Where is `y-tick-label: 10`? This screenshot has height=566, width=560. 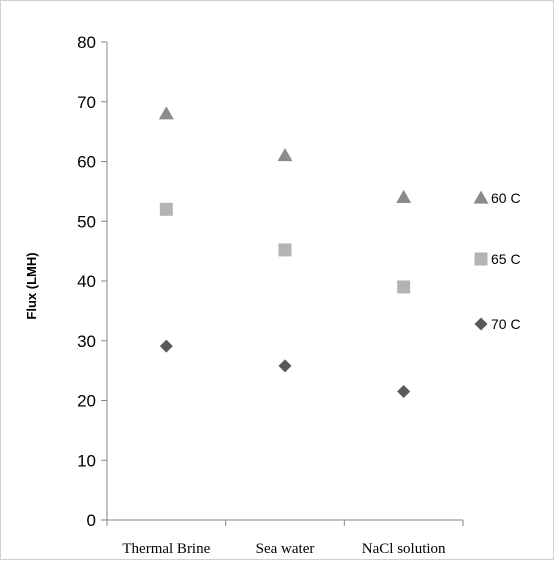
y-tick-label: 10 is located at coordinates (86, 460).